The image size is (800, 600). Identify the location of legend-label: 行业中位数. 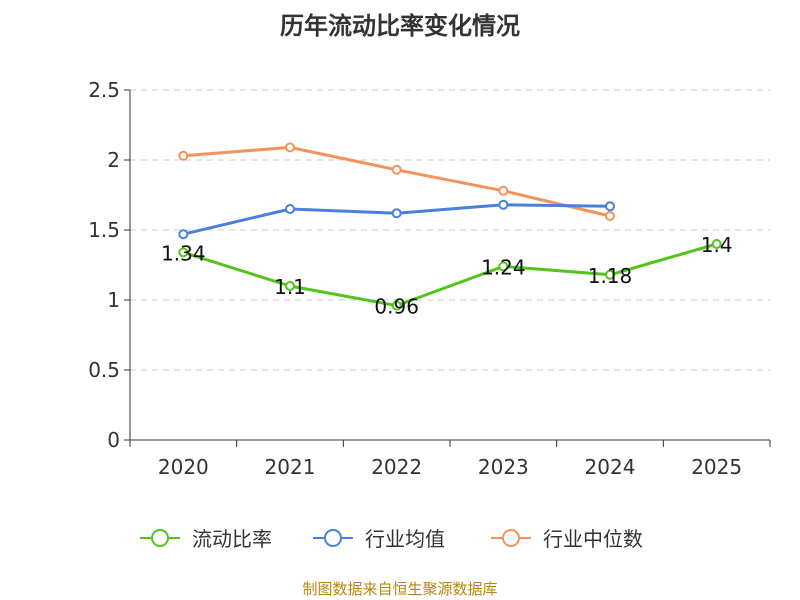
(593, 539).